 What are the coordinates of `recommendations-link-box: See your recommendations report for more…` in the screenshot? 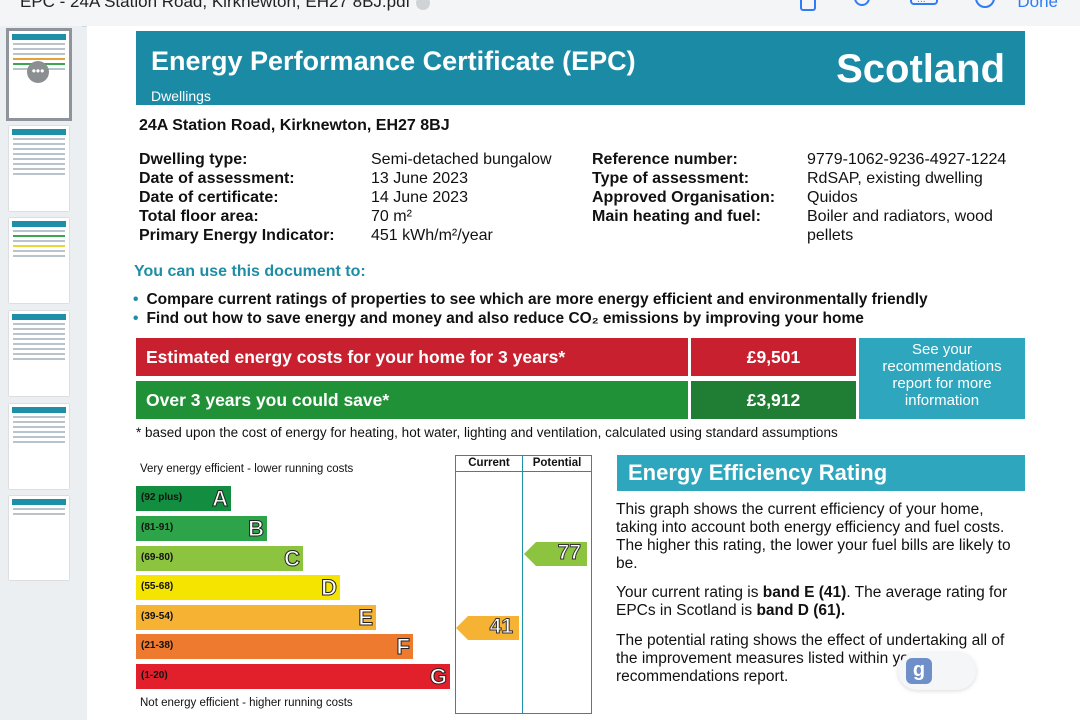 It's located at (942, 378).